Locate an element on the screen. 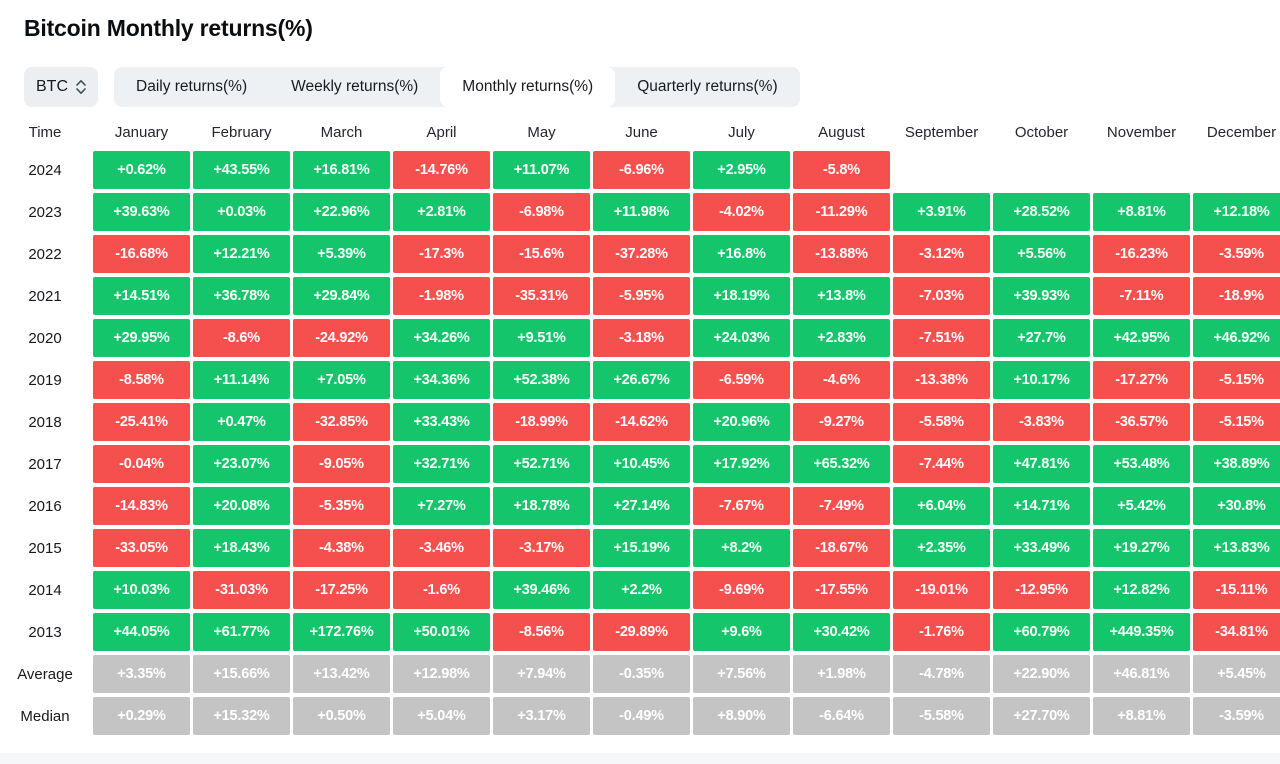 Image resolution: width=1280 pixels, height=764 pixels. return-cell: +11.14% is located at coordinates (241, 380).